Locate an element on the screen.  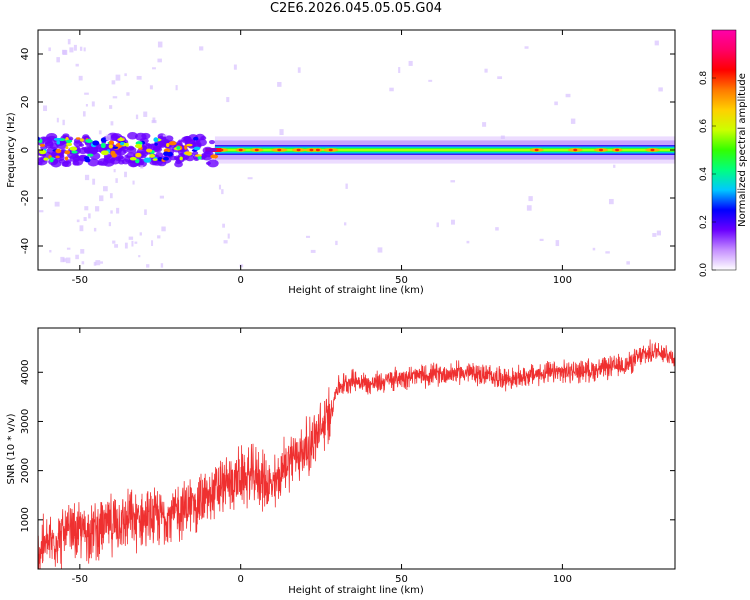
y-tick-label: -20 is located at coordinates (25, 198).